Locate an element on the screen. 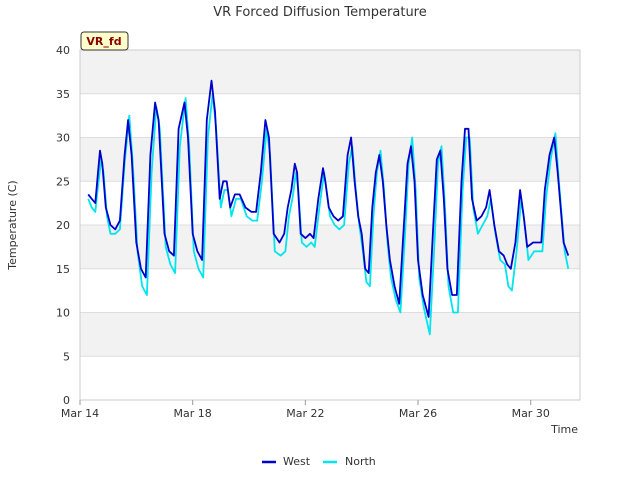  y-tick-label: 25 is located at coordinates (63, 181).